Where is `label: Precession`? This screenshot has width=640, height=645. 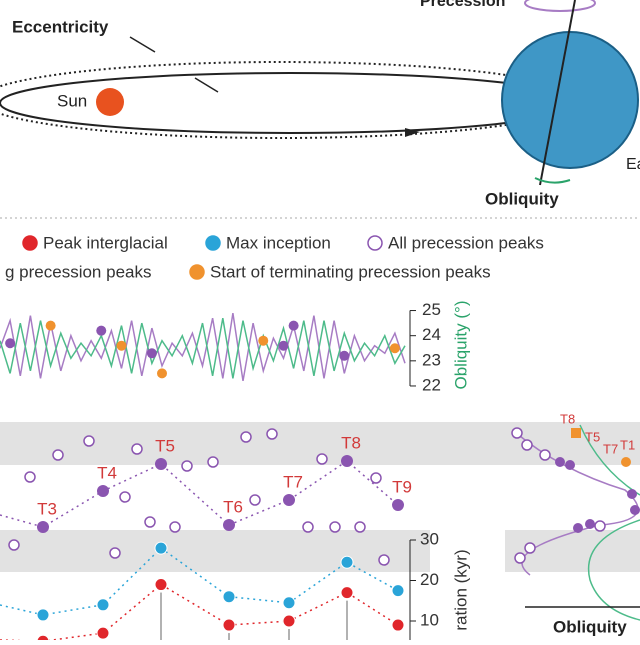
label: Precession is located at coordinates (462, 5).